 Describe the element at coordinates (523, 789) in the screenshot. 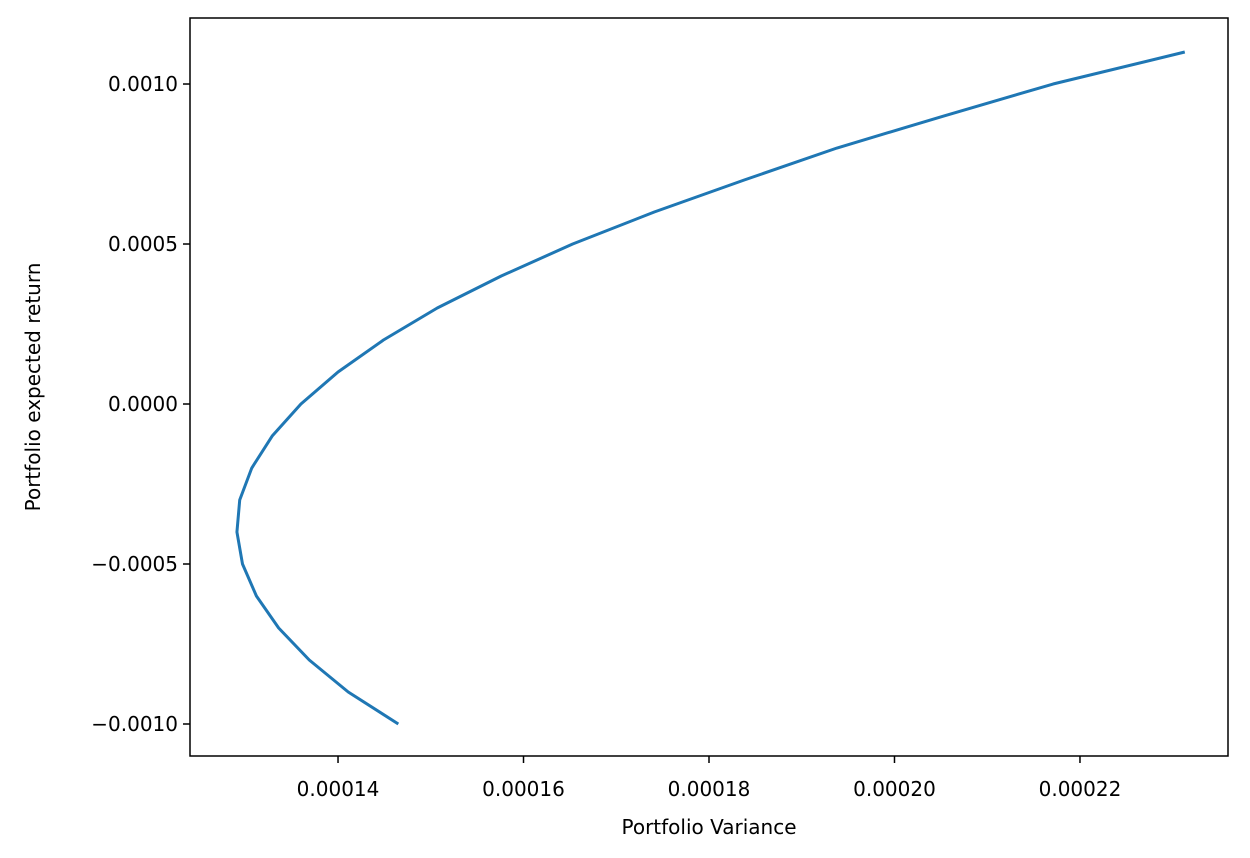

I see `x-tick-label: 0.00016` at that location.